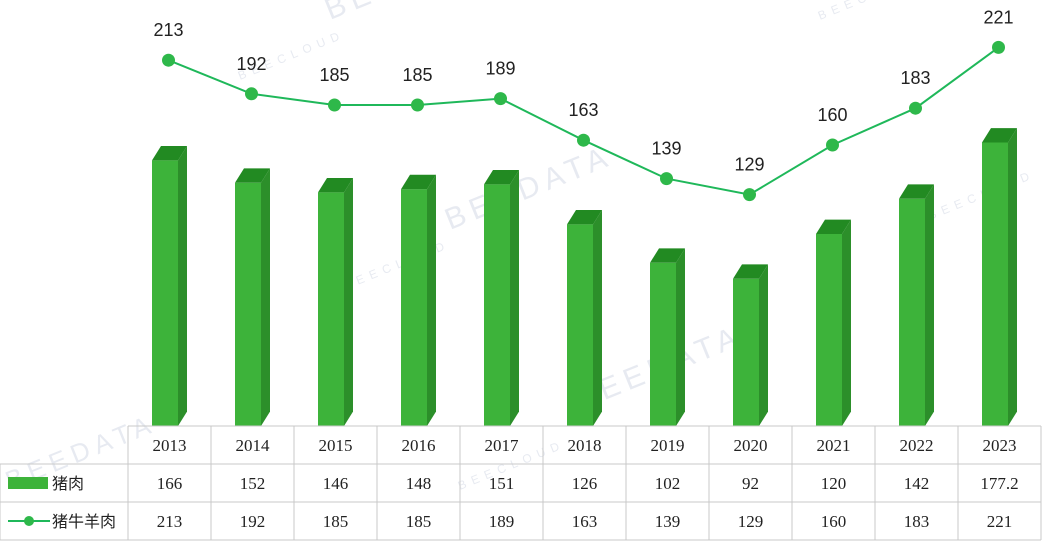 The image size is (1048, 549). What do you see at coordinates (253, 521) in the screenshot?
I see `table-cell: 192` at bounding box center [253, 521].